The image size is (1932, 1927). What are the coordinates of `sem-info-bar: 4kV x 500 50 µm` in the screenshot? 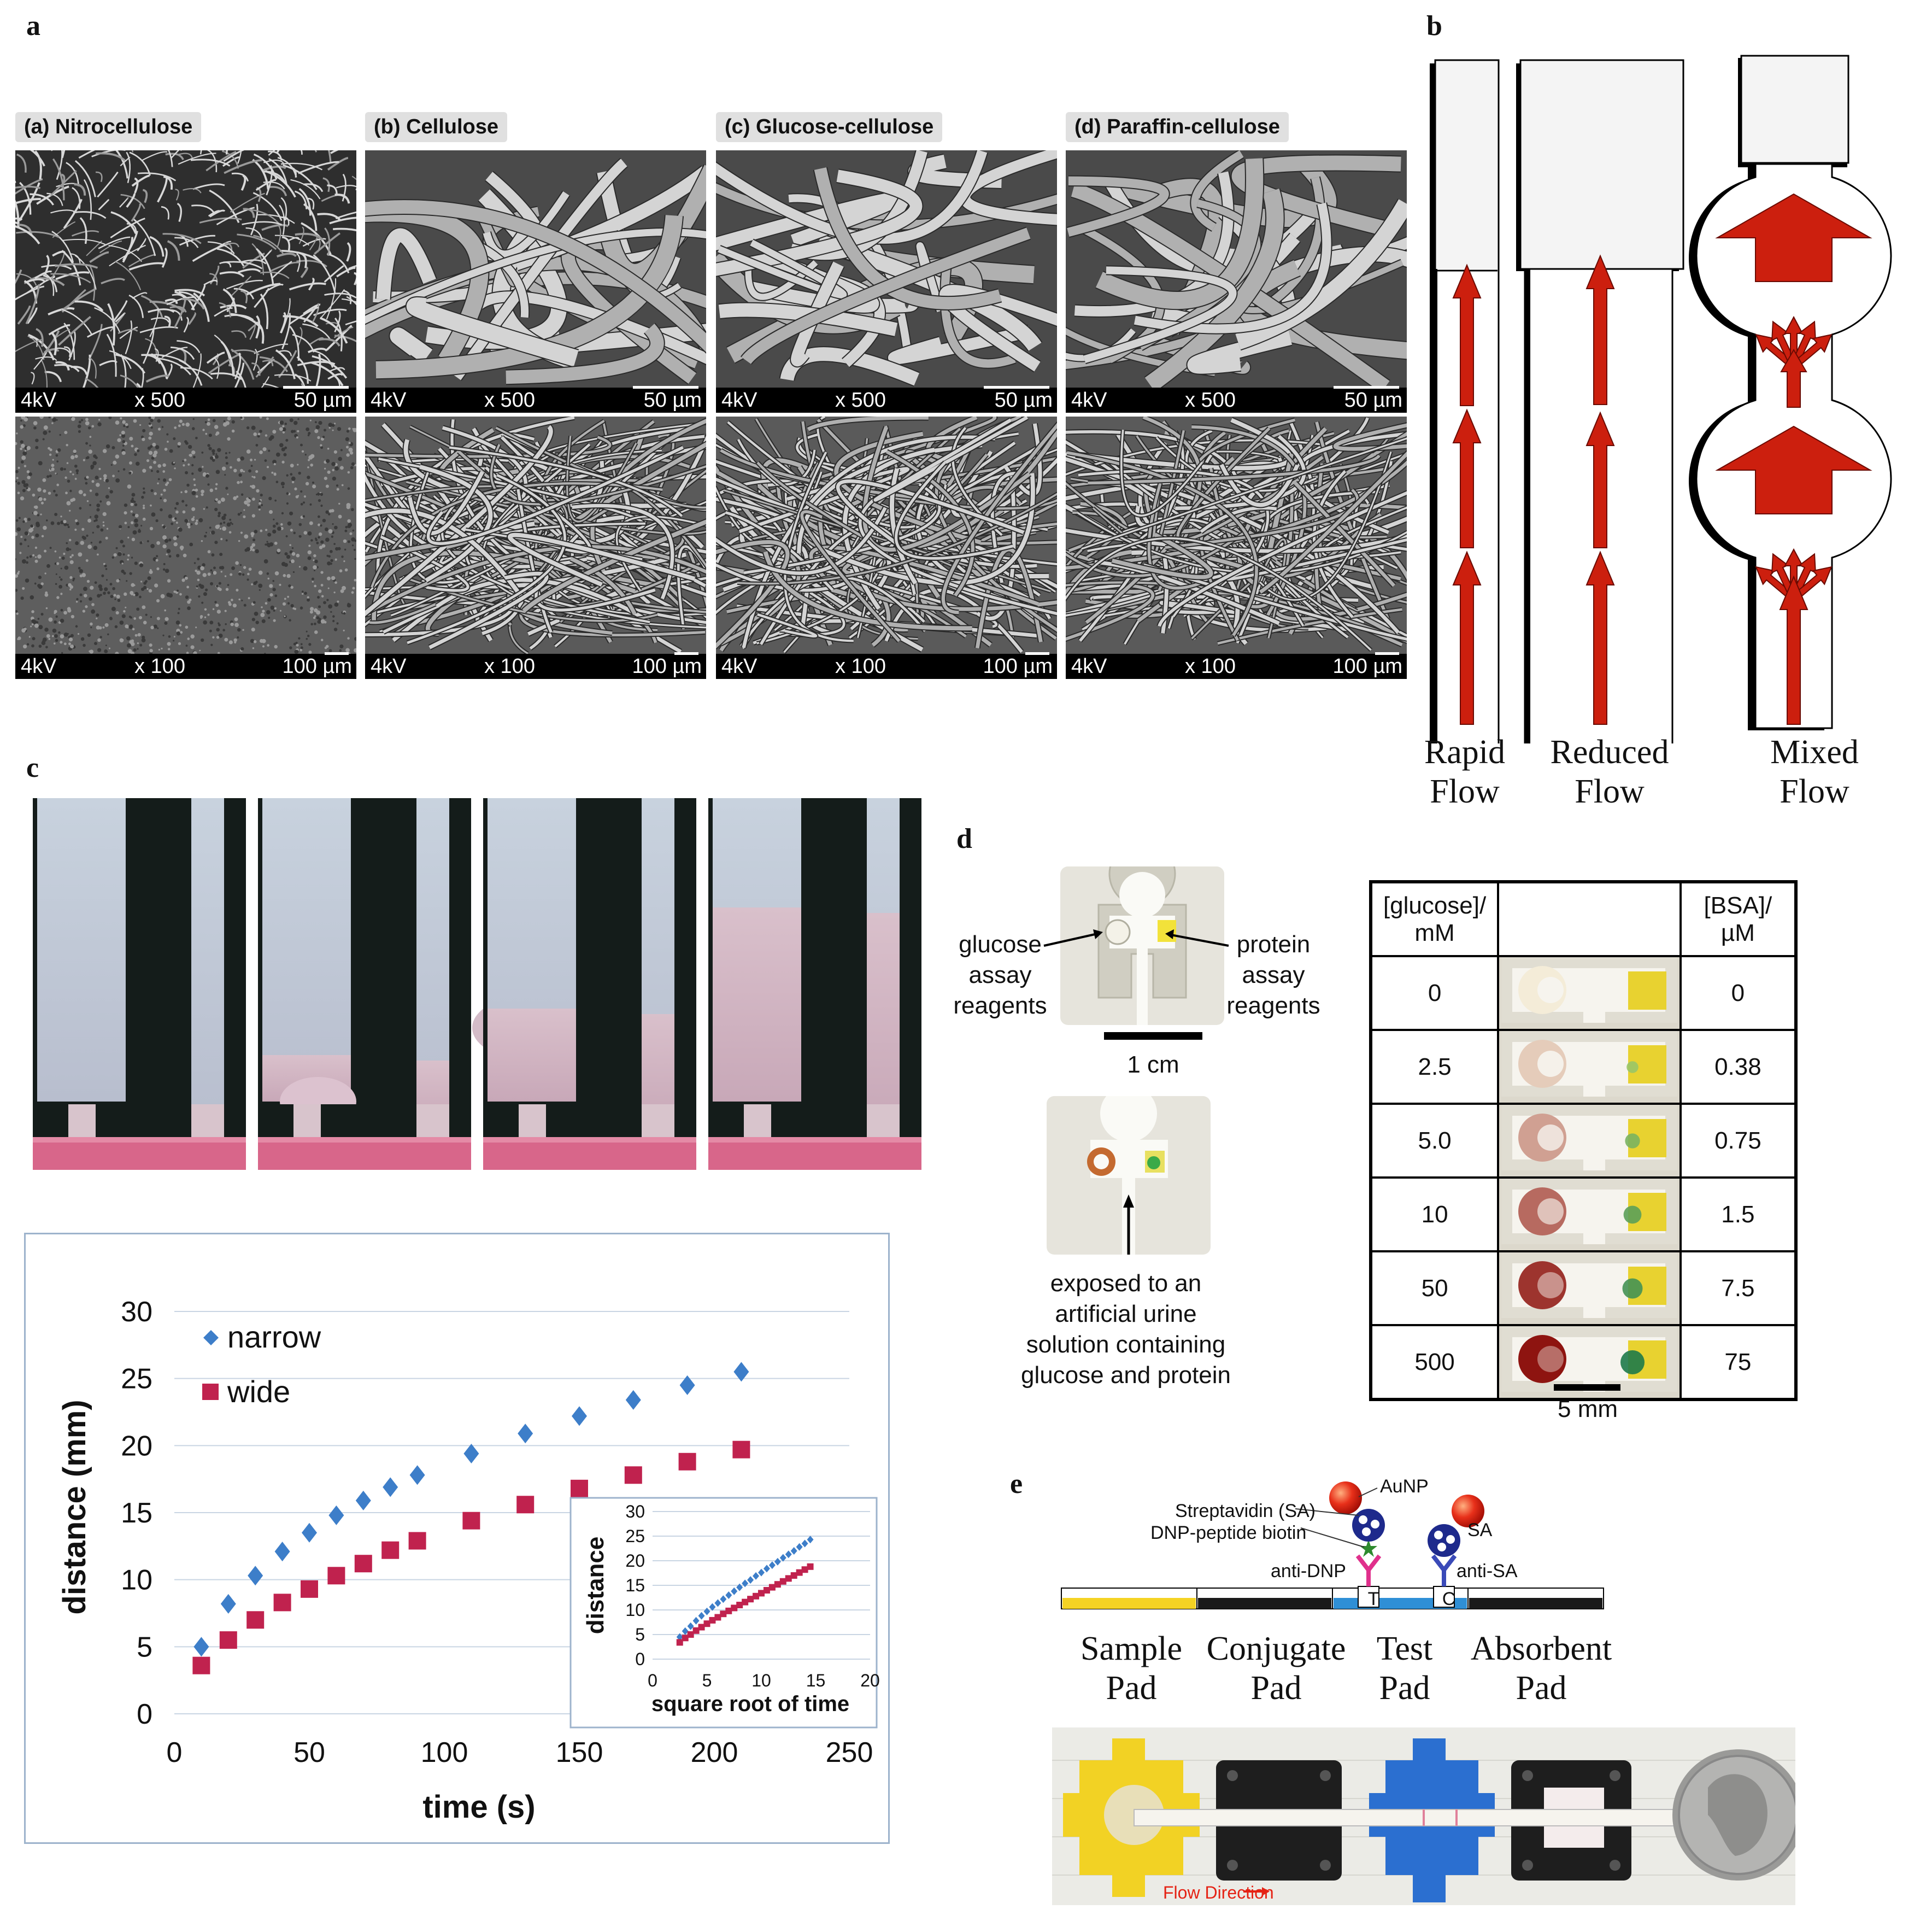 It's located at (185, 400).